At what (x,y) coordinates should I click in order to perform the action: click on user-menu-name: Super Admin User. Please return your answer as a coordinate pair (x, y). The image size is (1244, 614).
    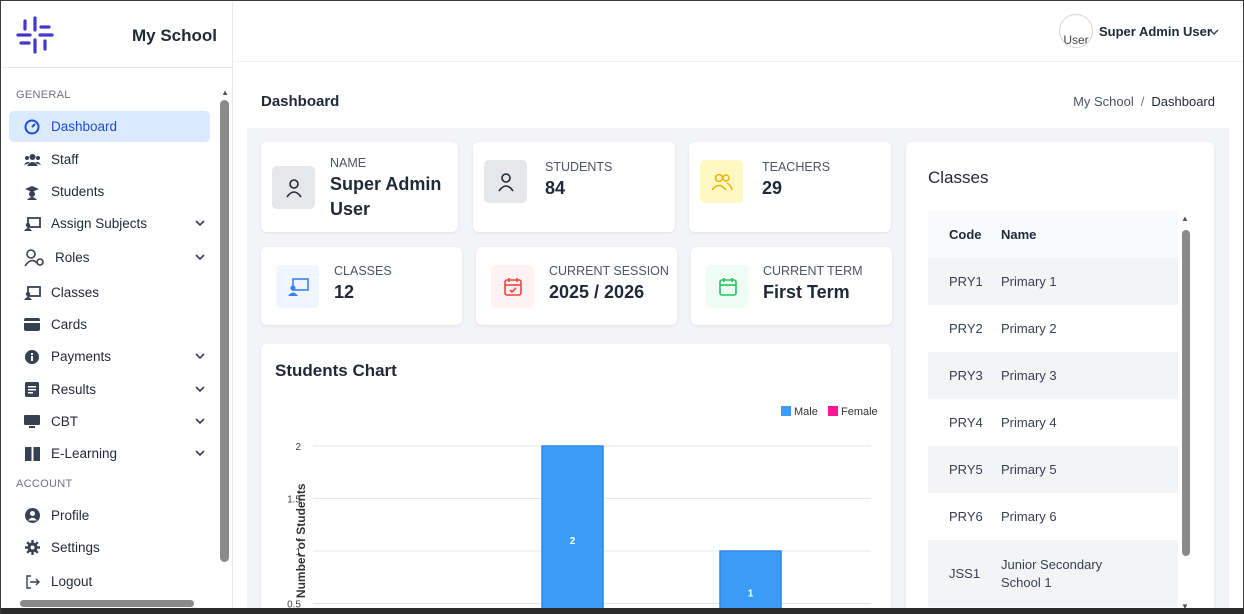
    Looking at the image, I should click on (1155, 31).